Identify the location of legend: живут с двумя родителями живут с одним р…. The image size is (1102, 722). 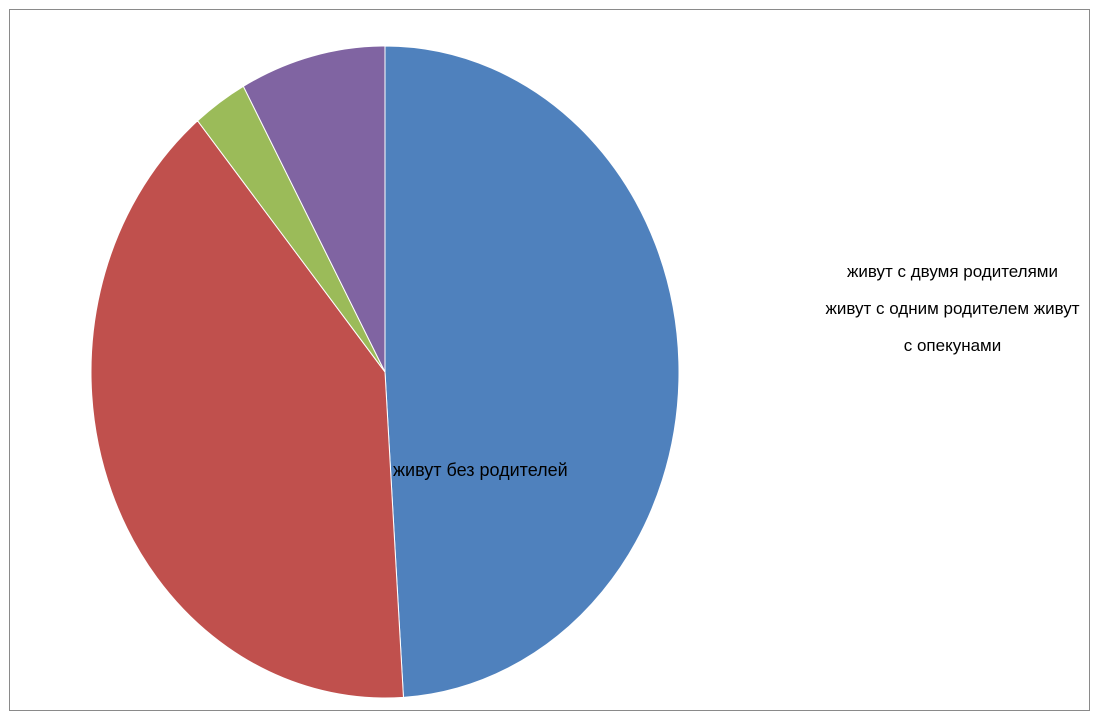
(952, 308).